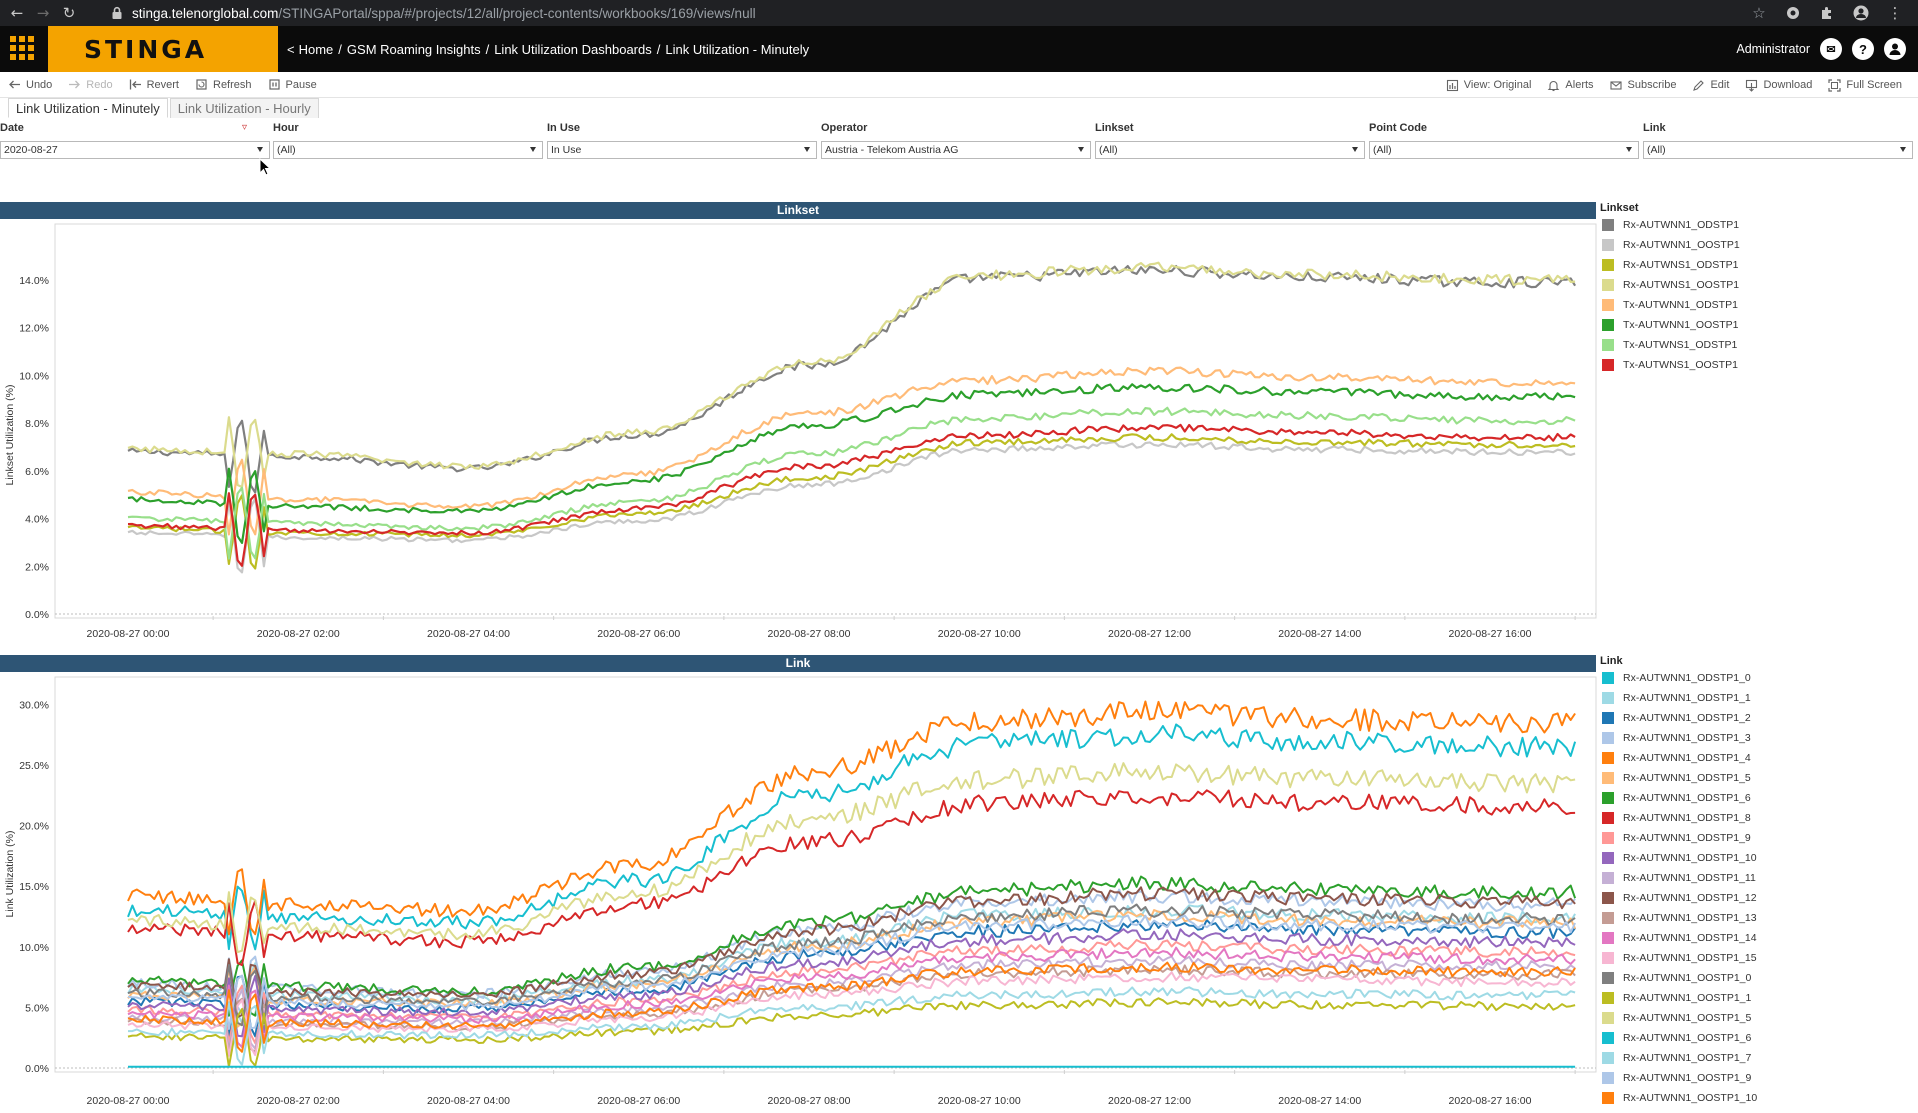  What do you see at coordinates (1755, 225) in the screenshot?
I see `legend-item: Rx-AUTWNN1_ODSTP1` at bounding box center [1755, 225].